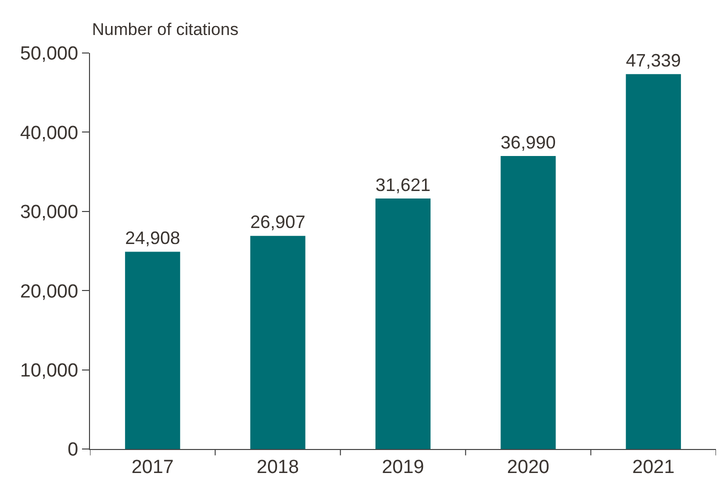 This screenshot has height=481, width=720. Describe the element at coordinates (277, 467) in the screenshot. I see `x-tick-label: 2018` at that location.